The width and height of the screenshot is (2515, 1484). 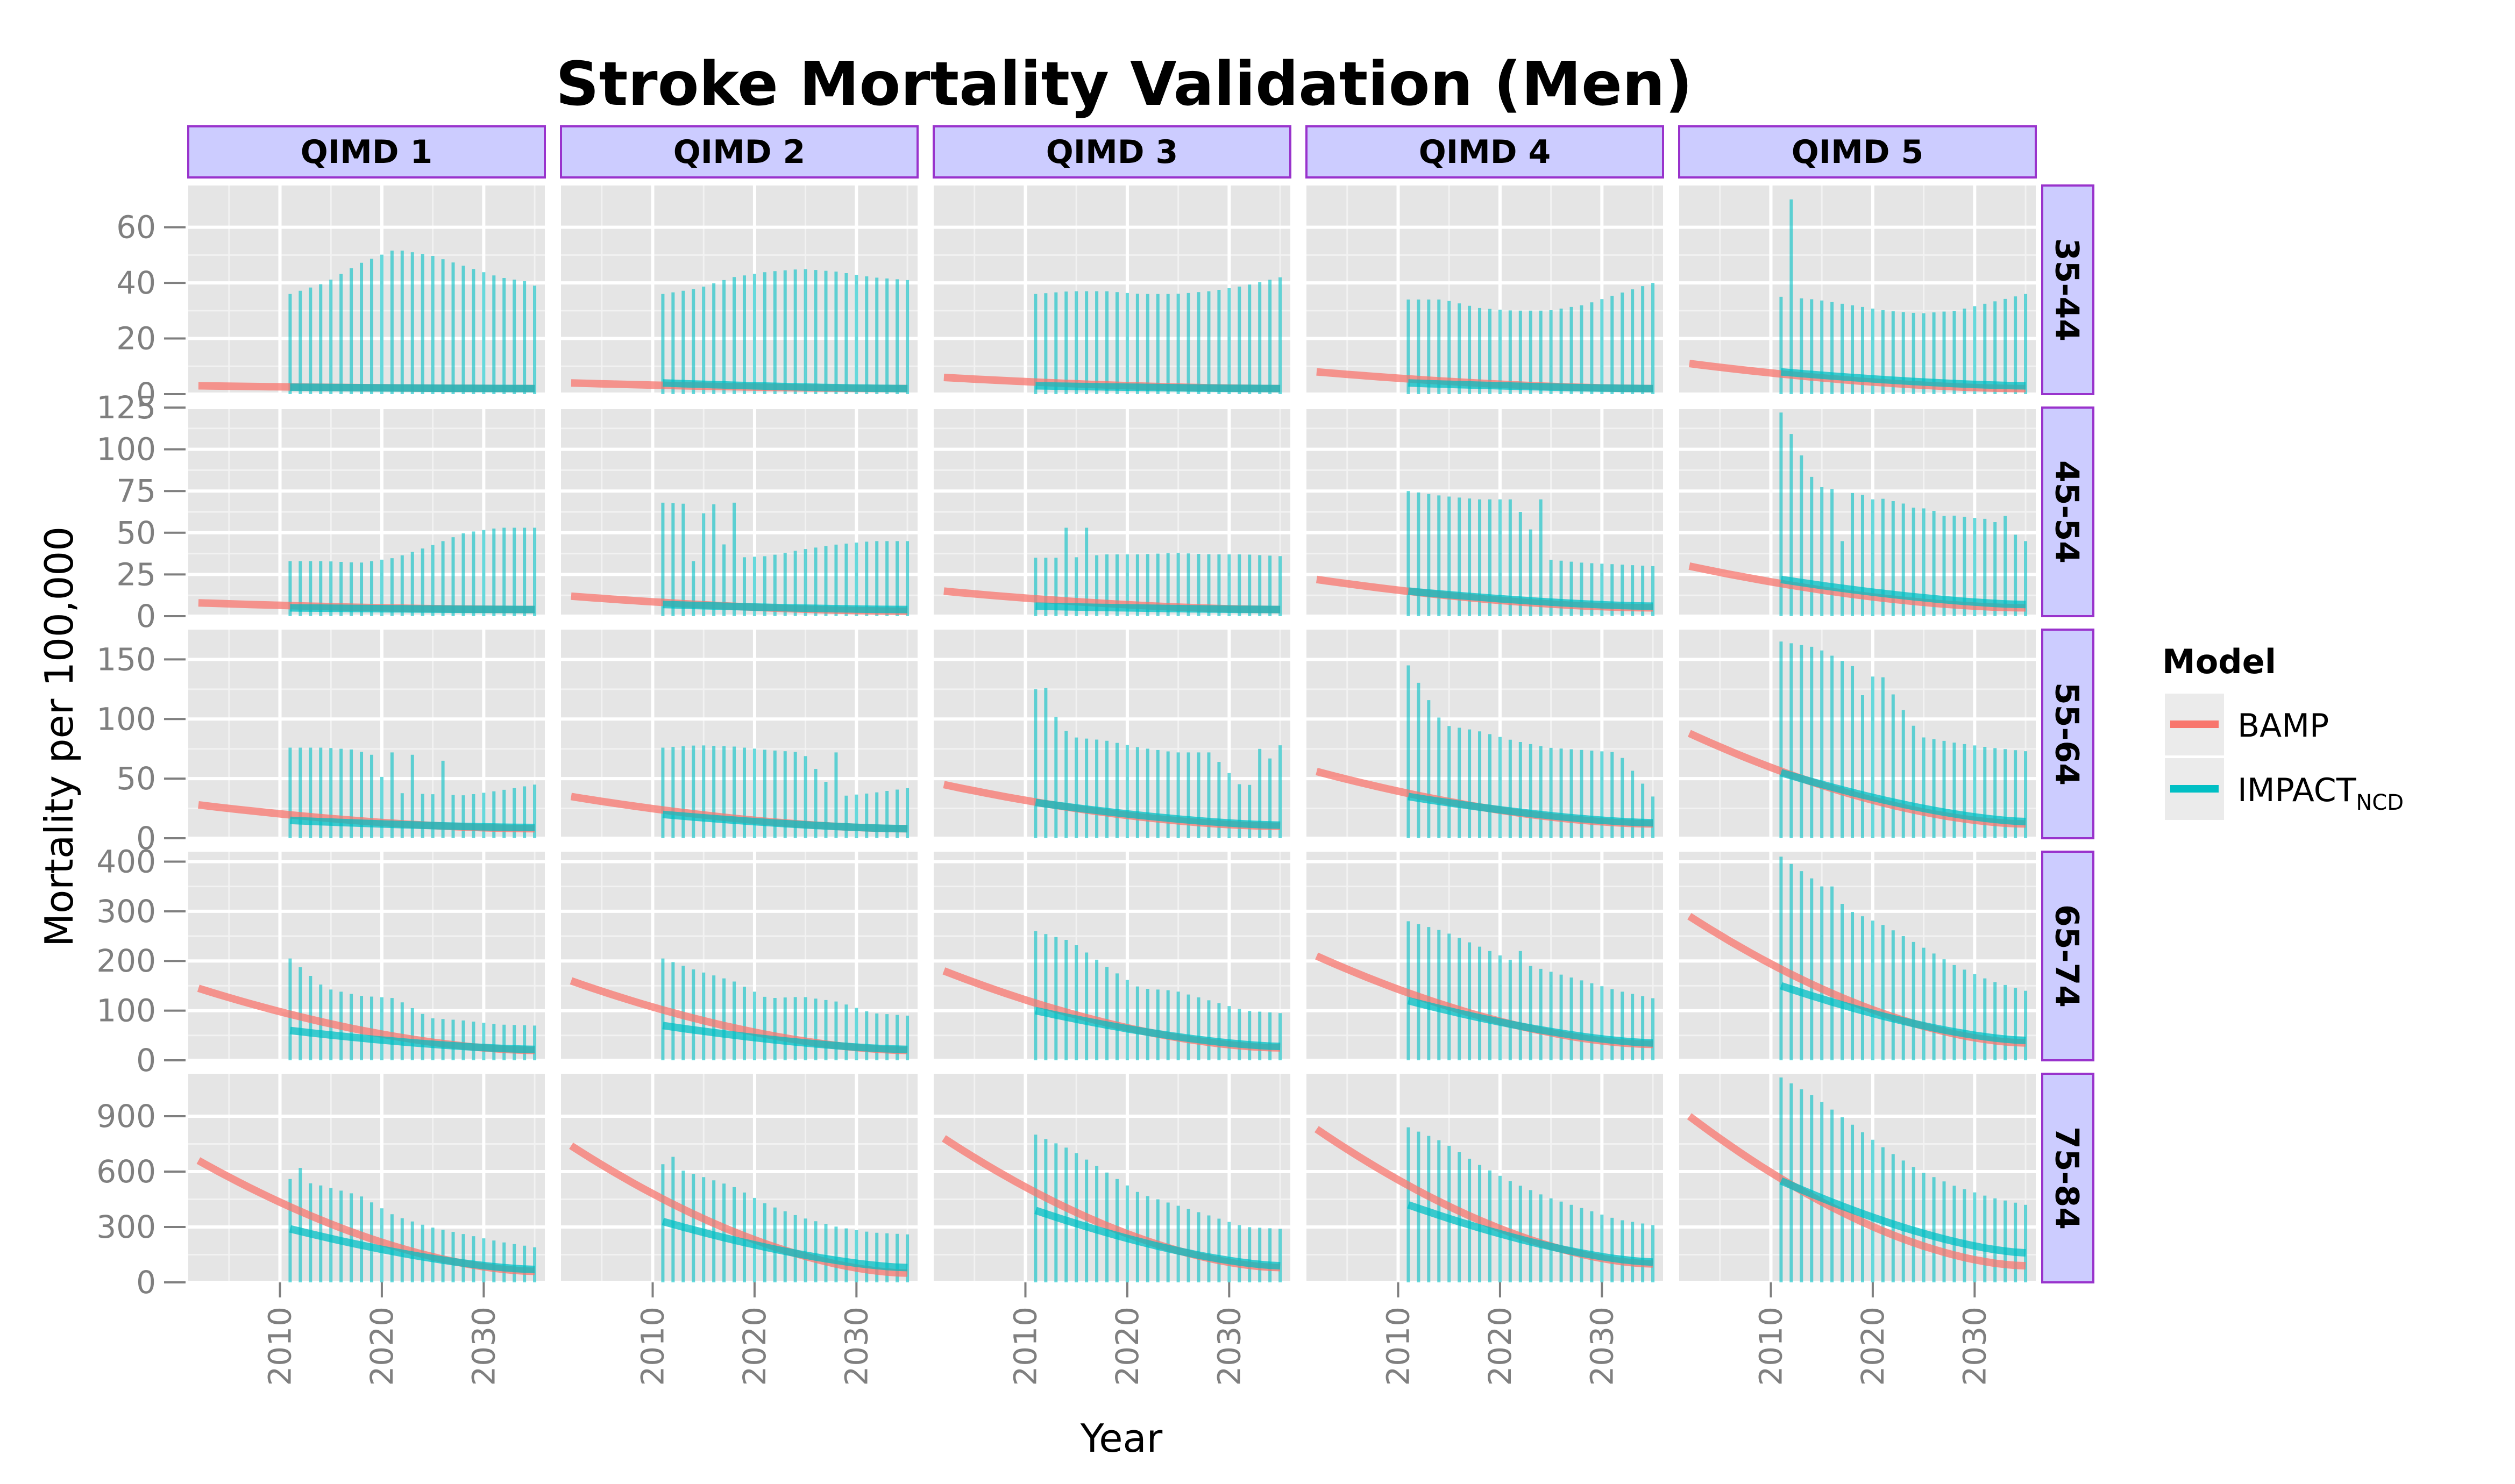 I want to click on column-strip-label: QIMD 1, so click(x=366, y=152).